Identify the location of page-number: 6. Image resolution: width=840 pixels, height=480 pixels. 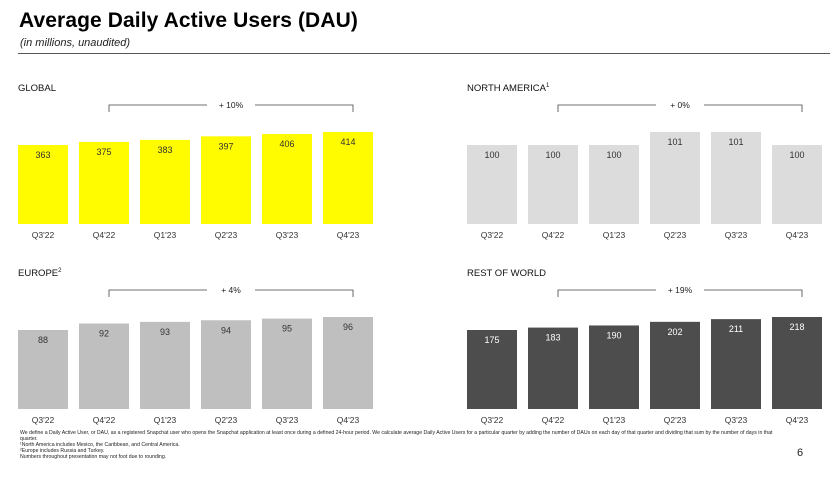
(800, 453).